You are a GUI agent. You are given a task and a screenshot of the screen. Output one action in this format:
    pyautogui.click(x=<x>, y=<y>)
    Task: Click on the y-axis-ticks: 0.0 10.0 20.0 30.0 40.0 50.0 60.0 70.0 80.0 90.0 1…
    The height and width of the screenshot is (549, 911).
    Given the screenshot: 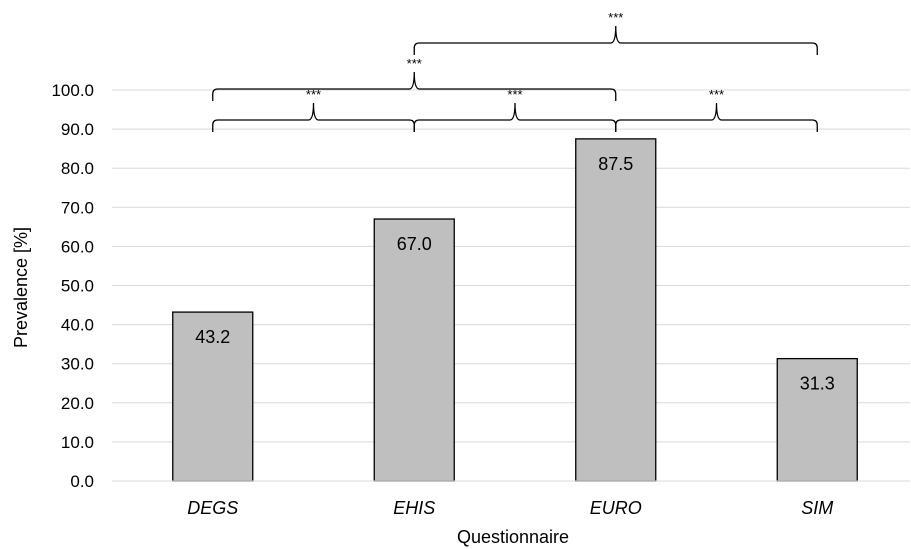 What is the action you would take?
    pyautogui.click(x=72, y=286)
    